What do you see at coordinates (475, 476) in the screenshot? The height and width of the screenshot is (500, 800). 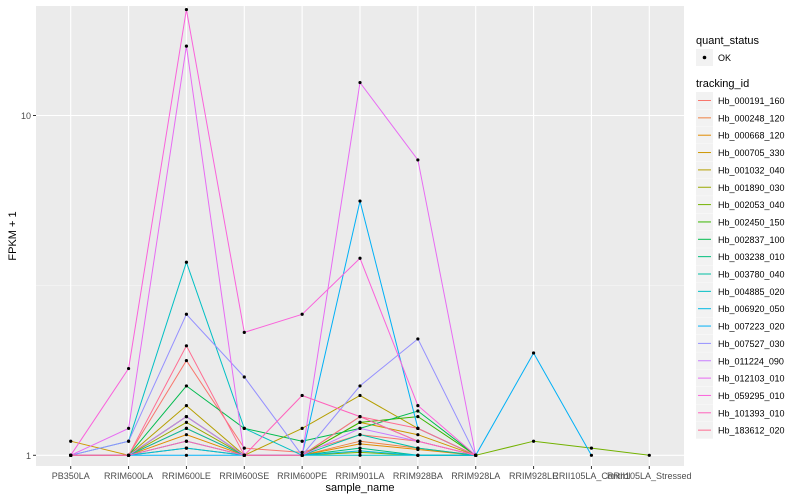 I see `x-tick-label: RRIM928LA` at bounding box center [475, 476].